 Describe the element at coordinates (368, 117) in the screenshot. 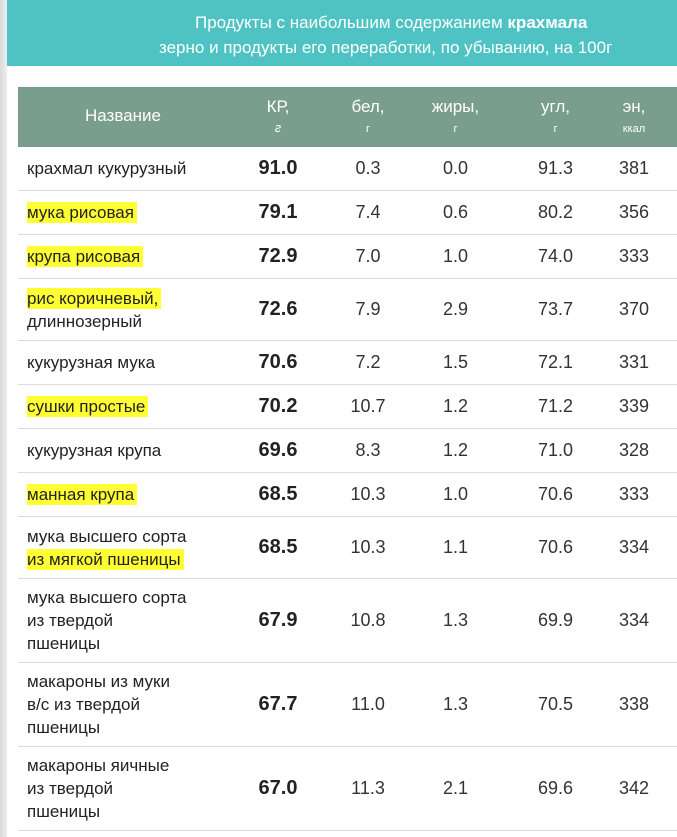

I see `header-protein: бел, г` at that location.